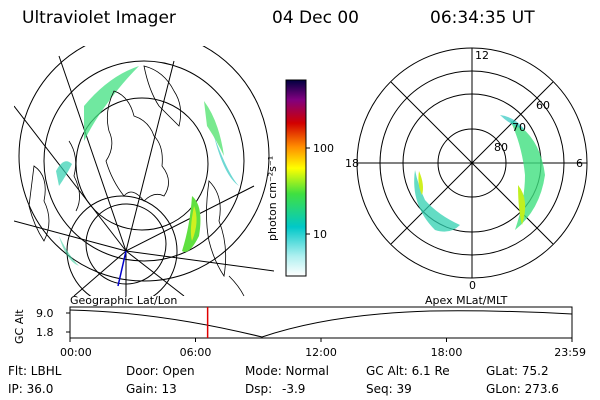 Image resolution: width=600 pixels, height=400 pixels. I want to click on door-info: Door: Open, so click(160, 371).